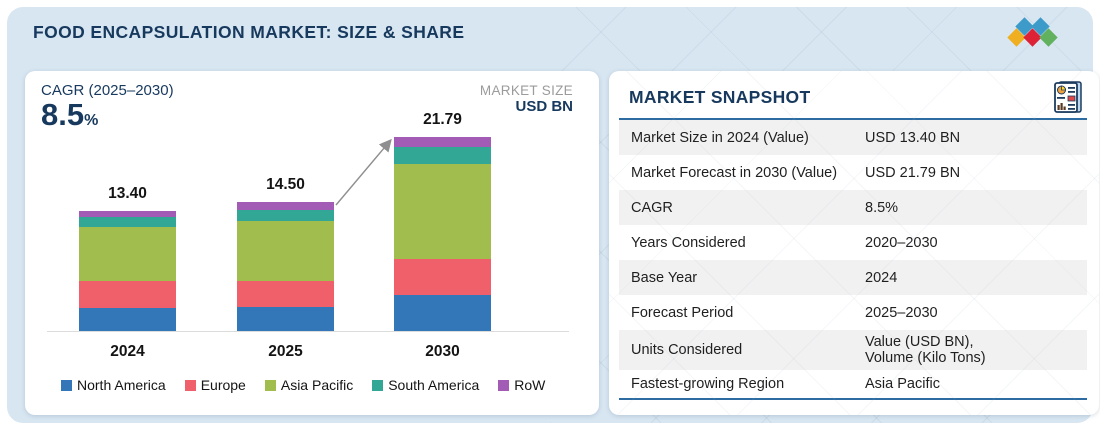 This screenshot has height=429, width=1100. What do you see at coordinates (285, 206) in the screenshot?
I see `segment-row-2025` at bounding box center [285, 206].